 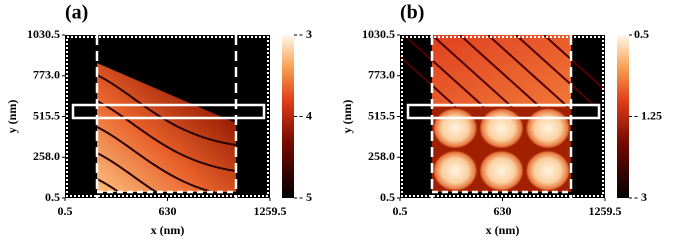 What do you see at coordinates (305, 115) in the screenshot?
I see `colorbar-tick-label: - 4` at bounding box center [305, 115].